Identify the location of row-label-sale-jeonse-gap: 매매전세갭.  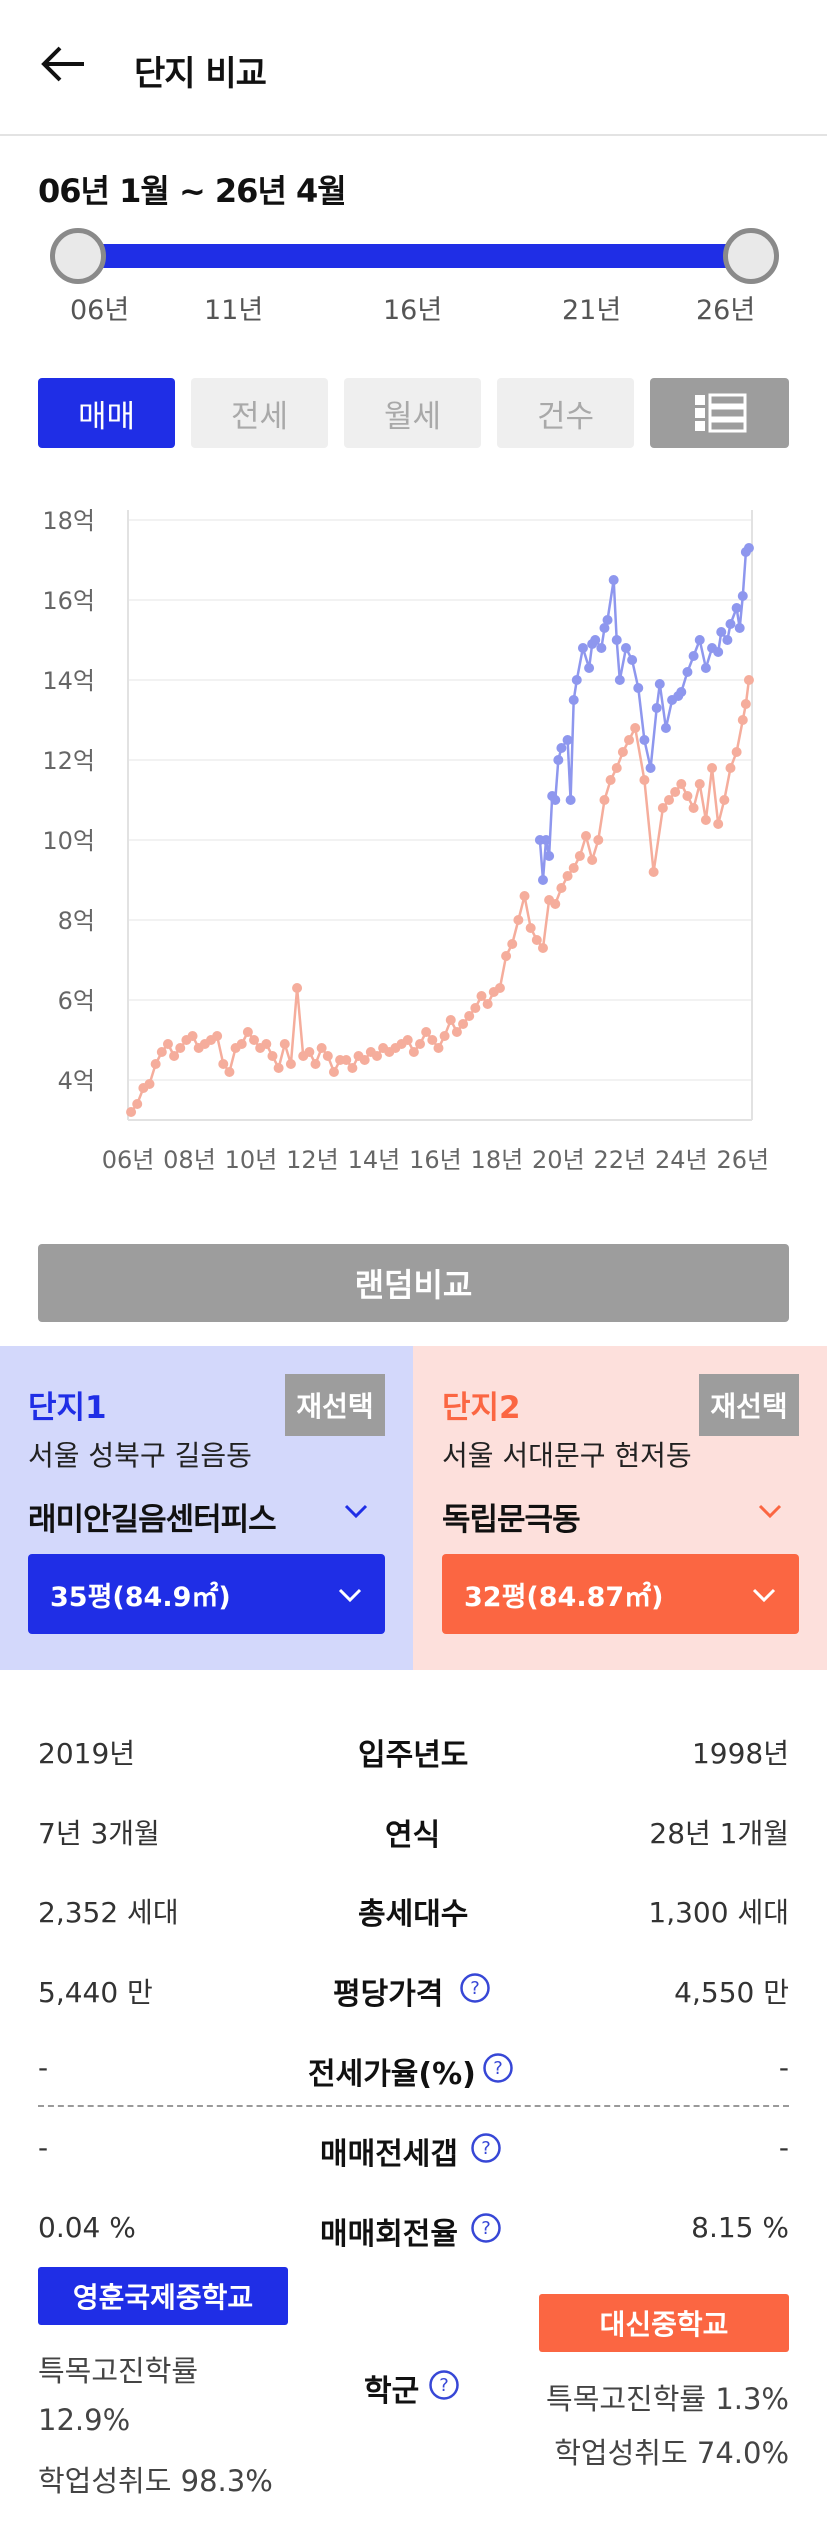
(389, 2154).